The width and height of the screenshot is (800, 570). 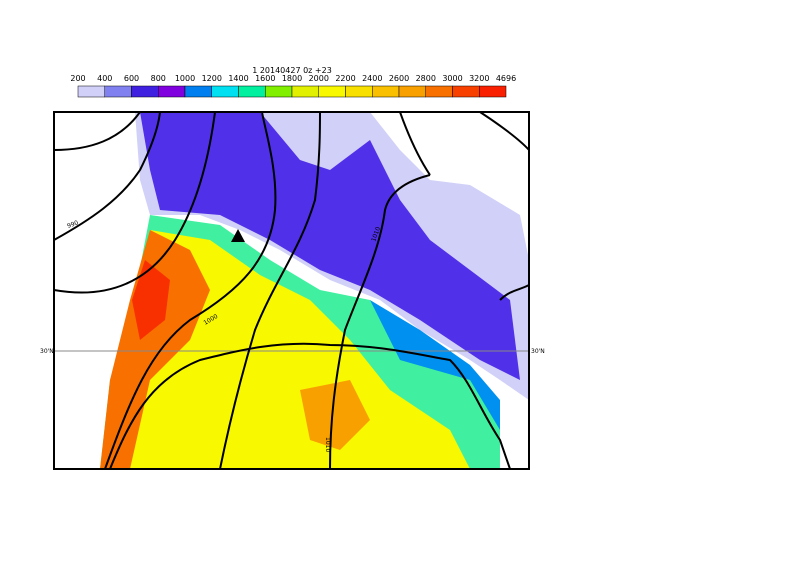 I want to click on colorbar-label: 1400, so click(x=238, y=78).